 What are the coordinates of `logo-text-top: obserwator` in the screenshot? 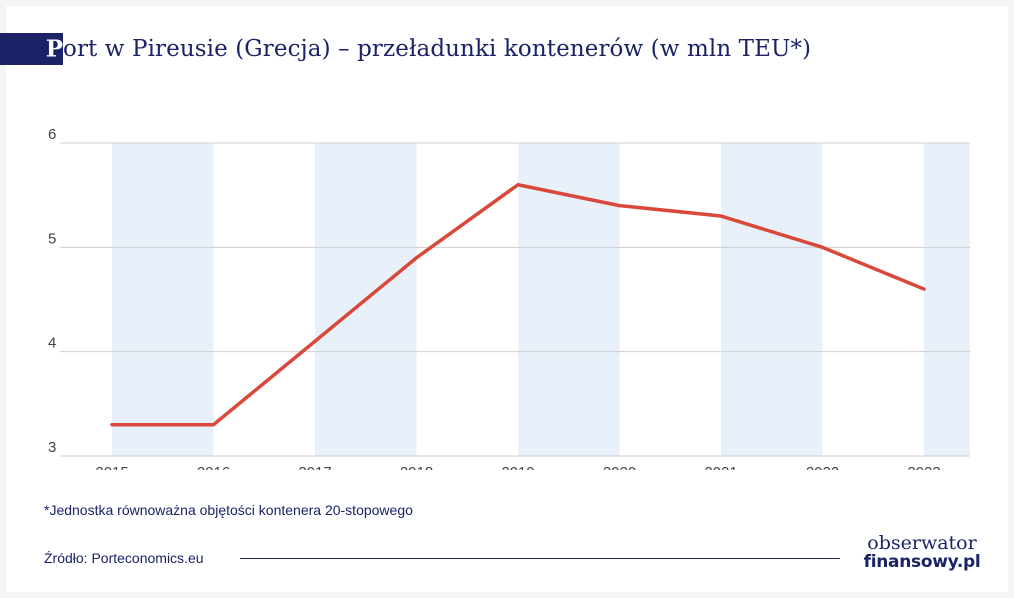 It's located at (922, 543).